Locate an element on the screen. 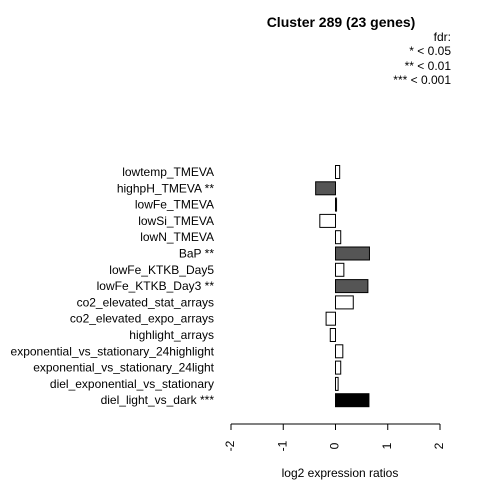  category-label: diel_light_vs_dark *** is located at coordinates (158, 400).